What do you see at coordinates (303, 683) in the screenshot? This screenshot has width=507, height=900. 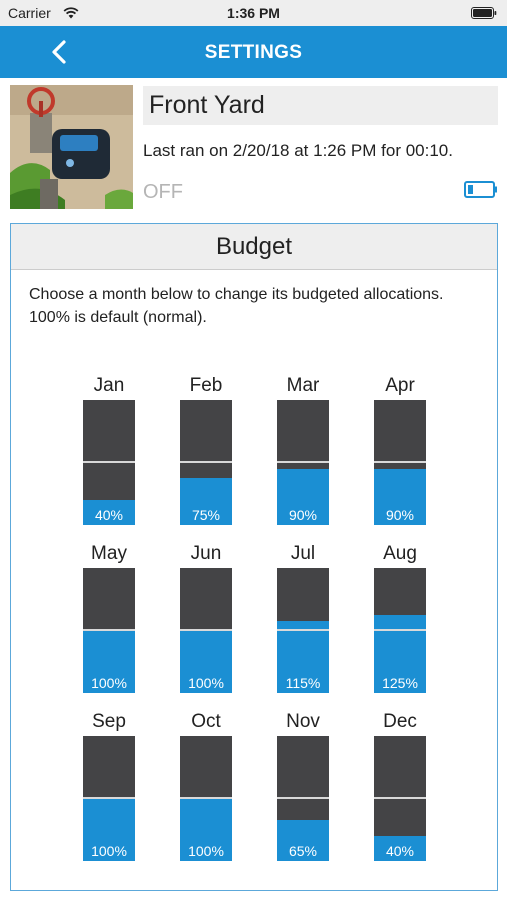 I see `budget-percent-label: 115%` at bounding box center [303, 683].